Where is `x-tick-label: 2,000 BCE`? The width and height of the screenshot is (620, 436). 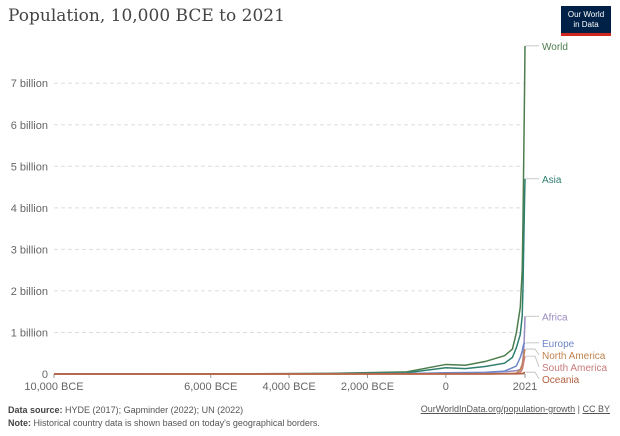
x-tick-label: 2,000 BCE is located at coordinates (367, 387).